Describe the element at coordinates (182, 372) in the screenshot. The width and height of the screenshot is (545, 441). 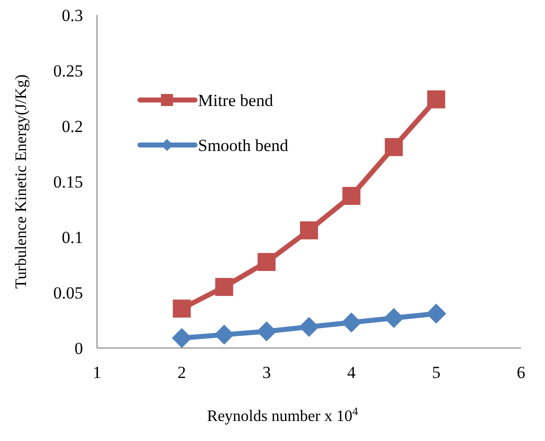
I see `x-tick-label: 2` at that location.